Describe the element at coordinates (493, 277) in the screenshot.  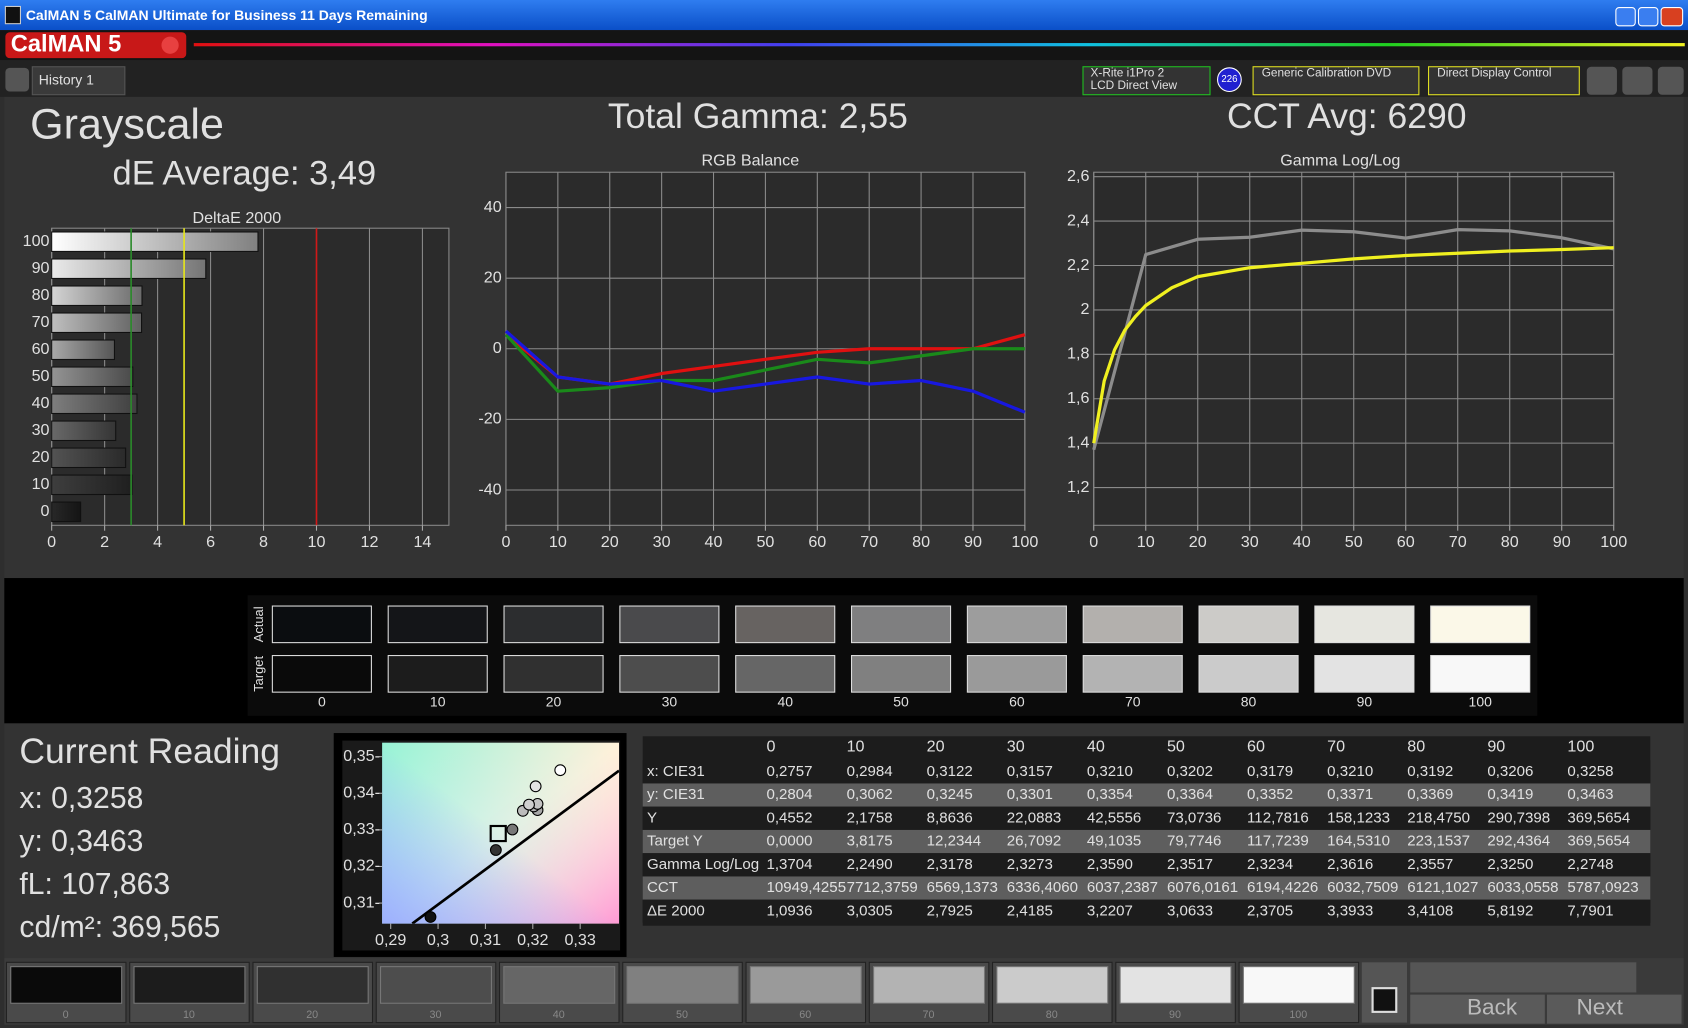
I see `y-tick-label: 20` at that location.